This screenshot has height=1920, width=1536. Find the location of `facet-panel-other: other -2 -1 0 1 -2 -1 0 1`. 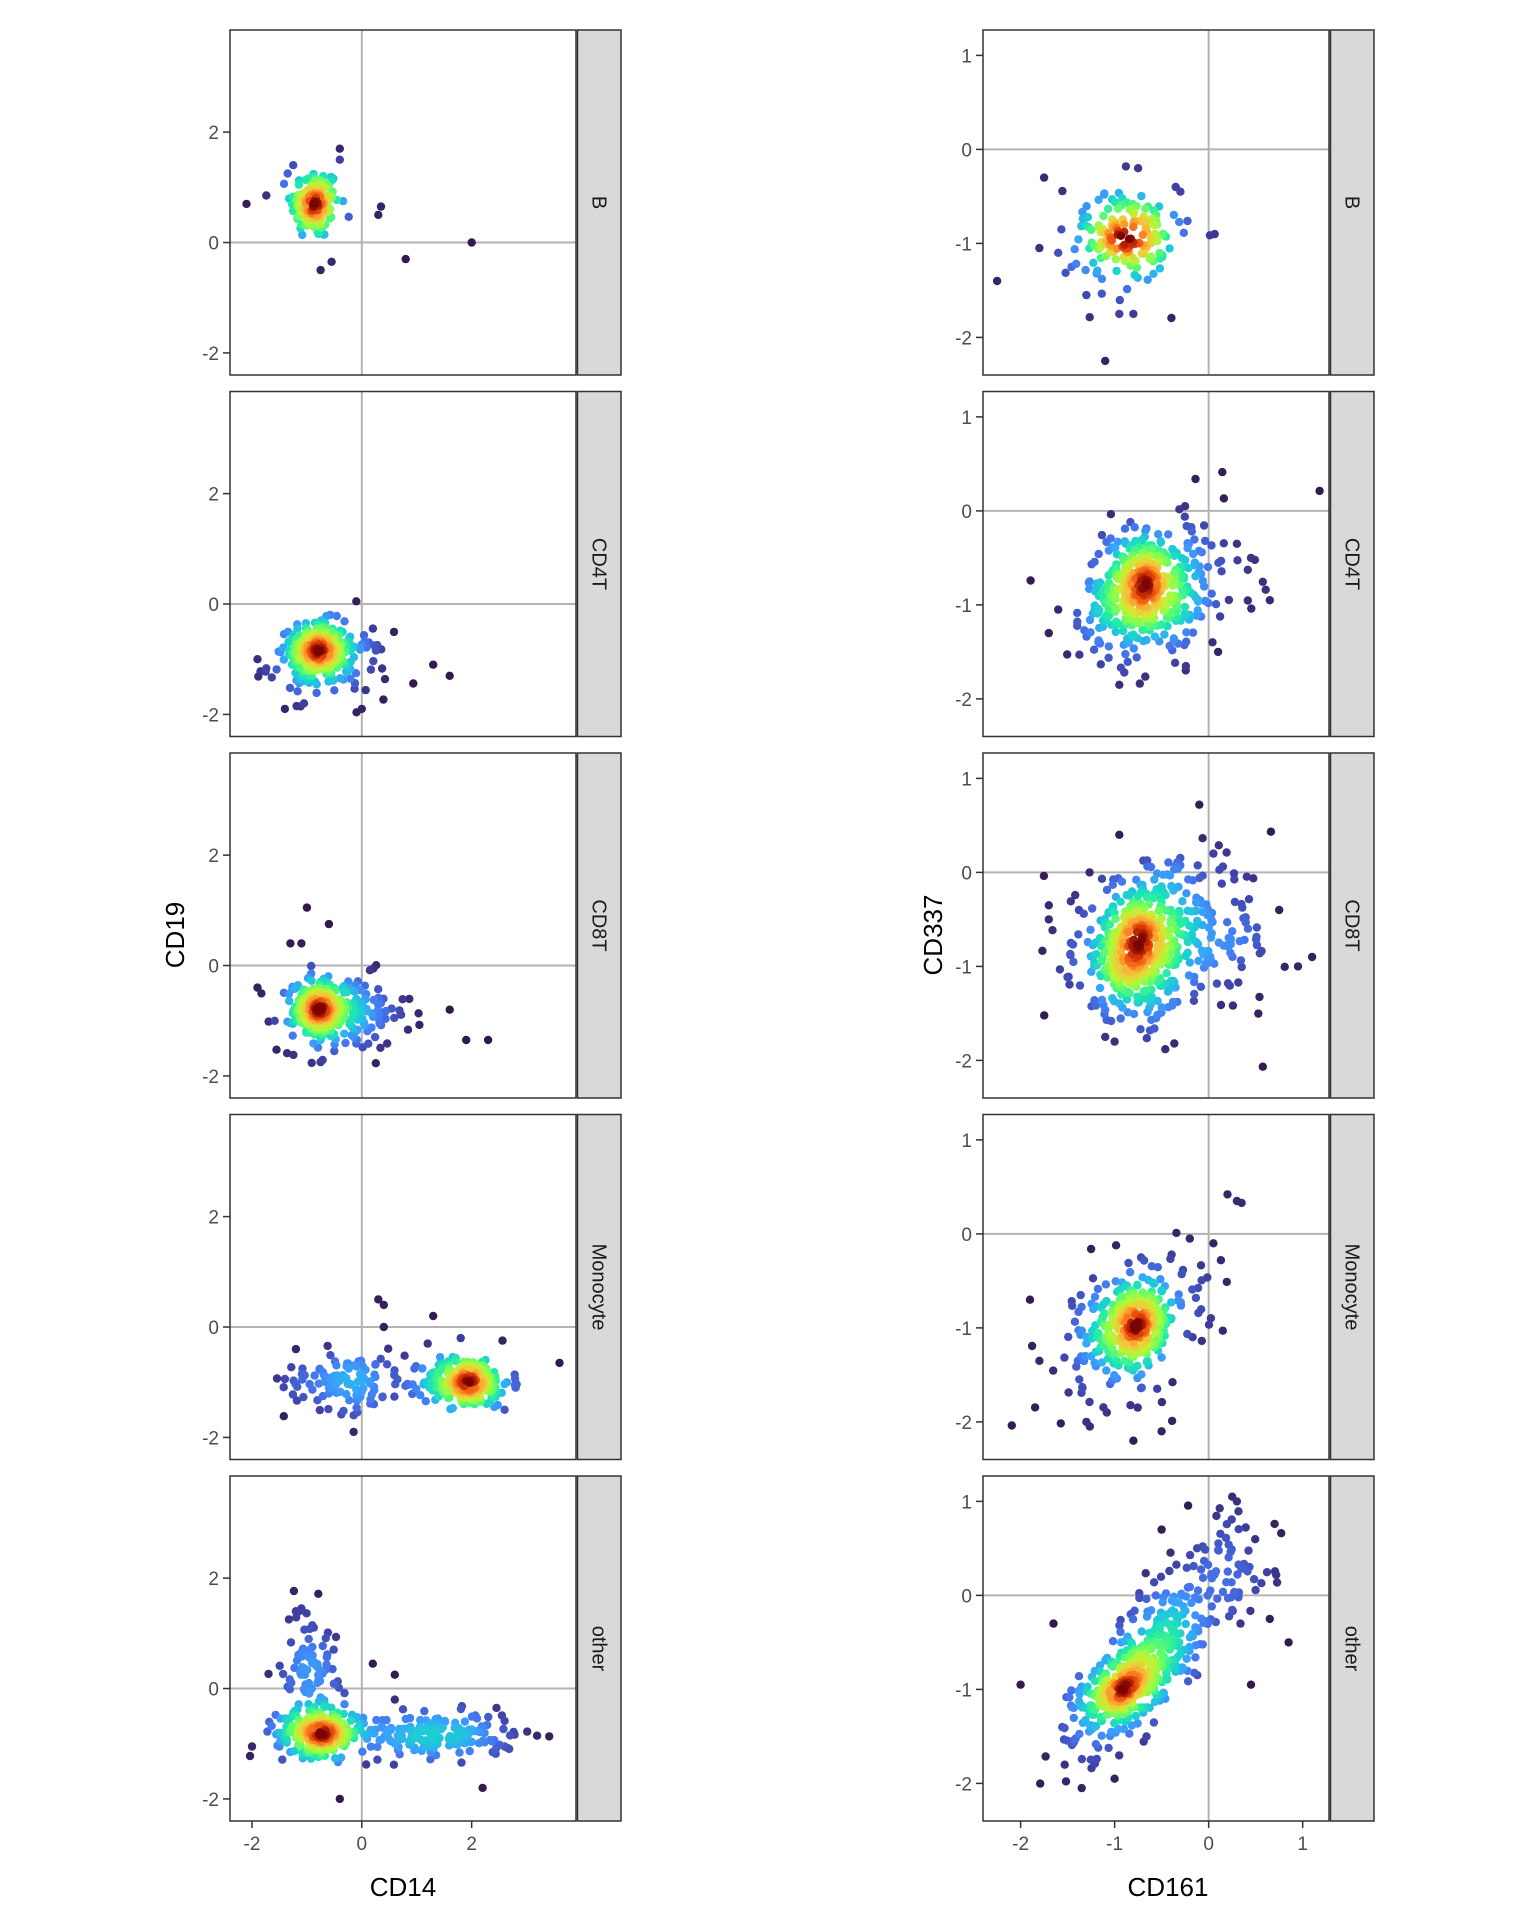

facet-panel-other: other -2 -1 0 1 -2 -1 0 1 is located at coordinates (1165, 1665).